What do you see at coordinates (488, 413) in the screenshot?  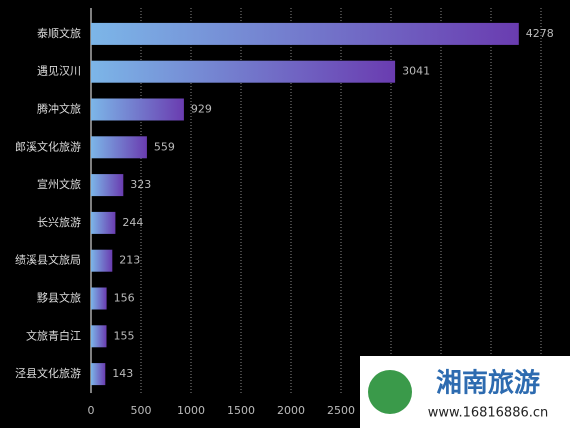 I see `watermark-url: www.16816886.cn` at bounding box center [488, 413].